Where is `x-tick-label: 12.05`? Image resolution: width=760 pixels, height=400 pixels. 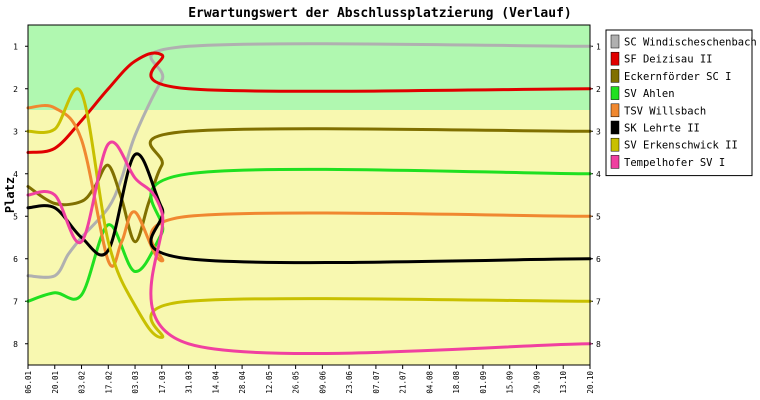 x-tick-label: 12.05 is located at coordinates (269, 382).